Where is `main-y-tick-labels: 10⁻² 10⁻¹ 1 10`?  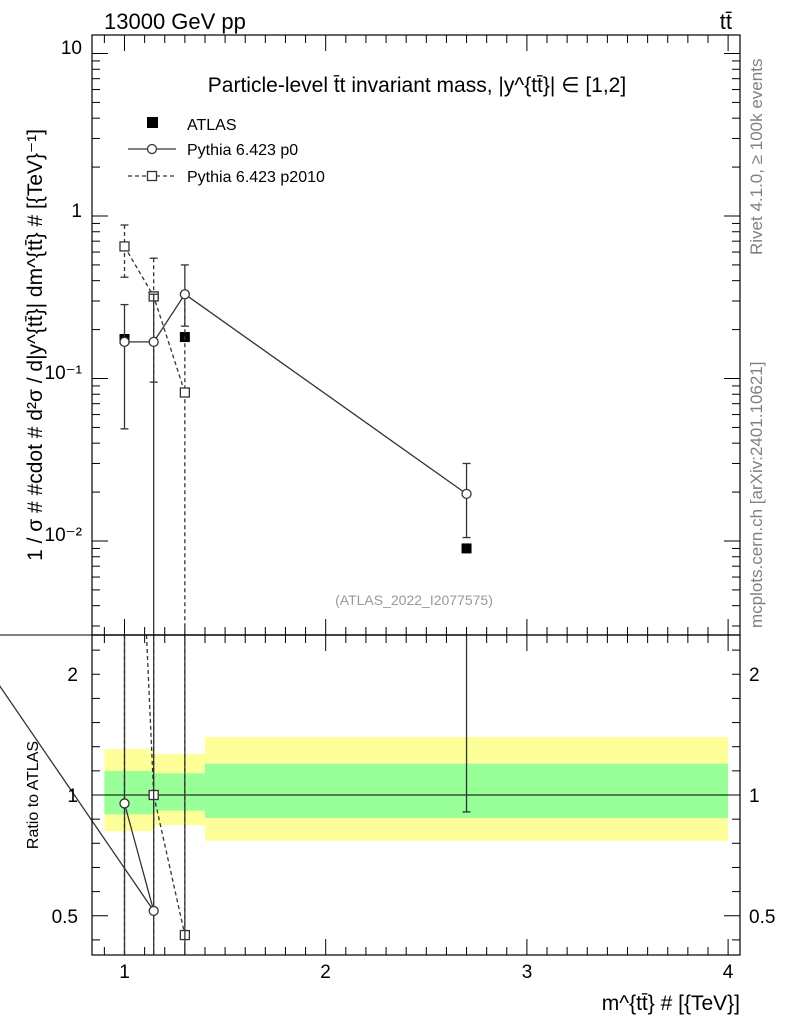 main-y-tick-labels: 10⁻² 10⁻¹ 1 10 is located at coordinates (64, 292).